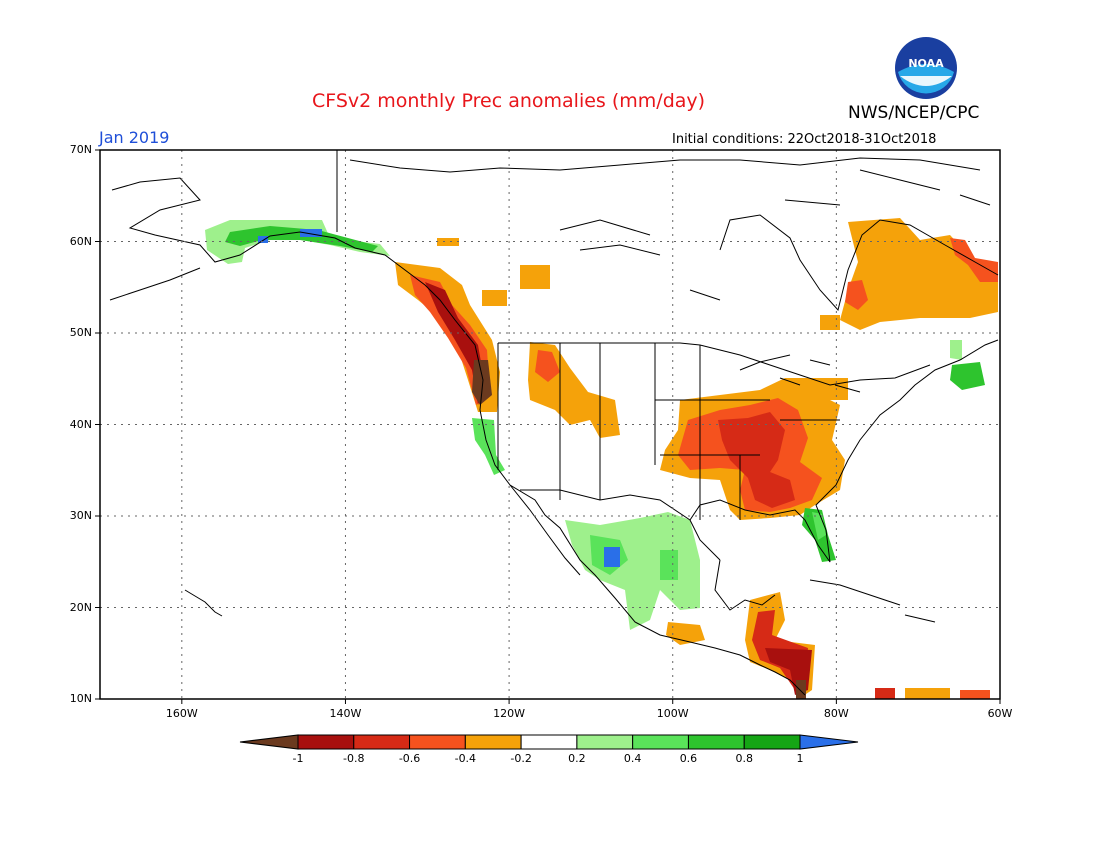 This screenshot has height=850, width=1100. What do you see at coordinates (632, 571) in the screenshot?
I see `anomaly-mexico-green` at bounding box center [632, 571].